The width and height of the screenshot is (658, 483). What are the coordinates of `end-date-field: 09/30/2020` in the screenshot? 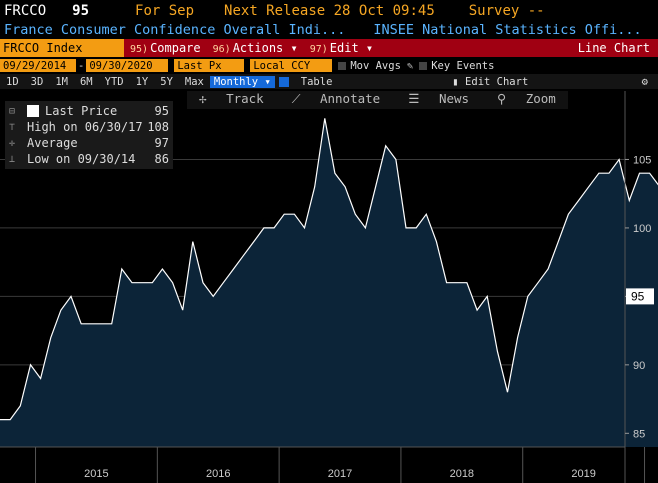 It's located at (127, 65).